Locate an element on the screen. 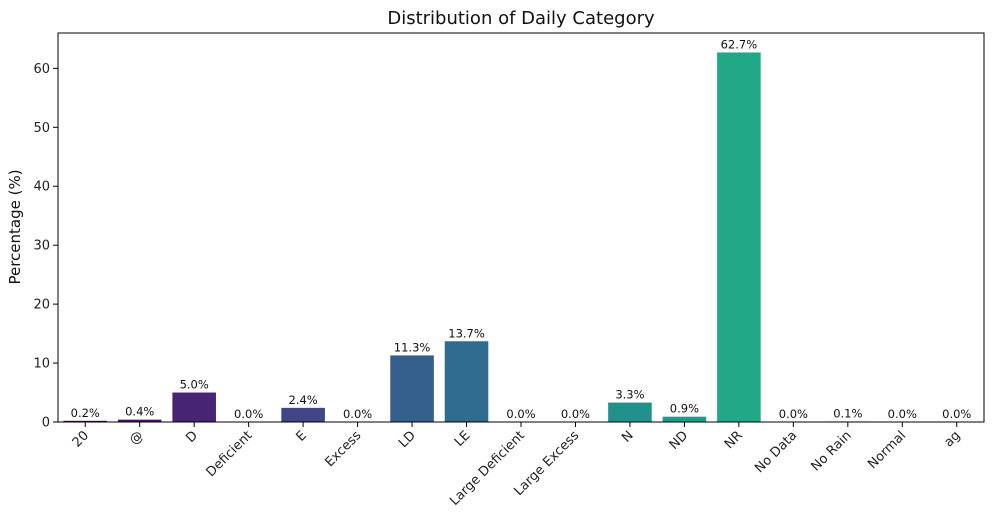  x-tick-label: 20 is located at coordinates (81, 439).